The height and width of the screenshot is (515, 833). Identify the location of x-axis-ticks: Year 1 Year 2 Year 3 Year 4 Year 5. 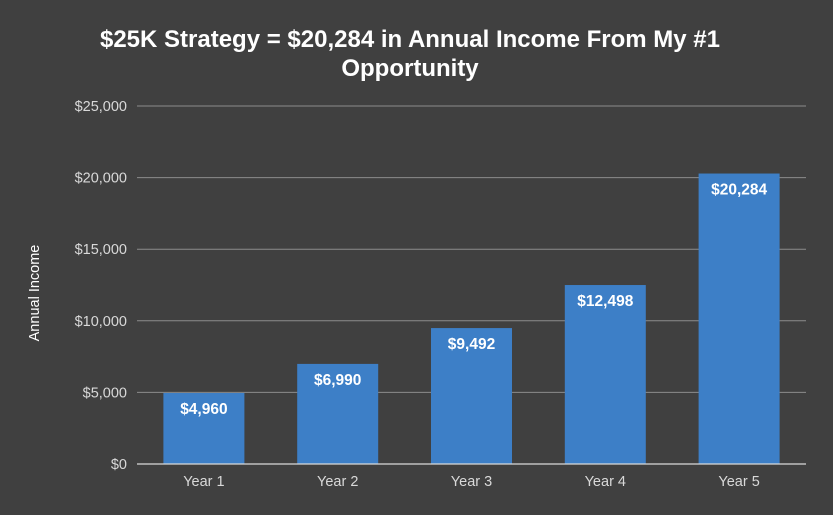
(471, 482).